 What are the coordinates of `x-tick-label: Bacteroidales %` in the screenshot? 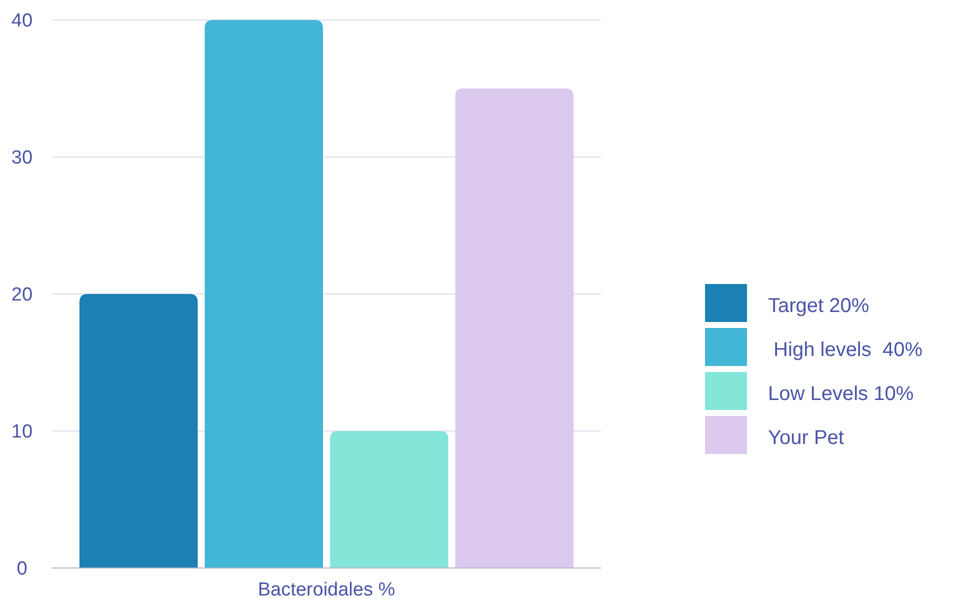 It's located at (327, 589).